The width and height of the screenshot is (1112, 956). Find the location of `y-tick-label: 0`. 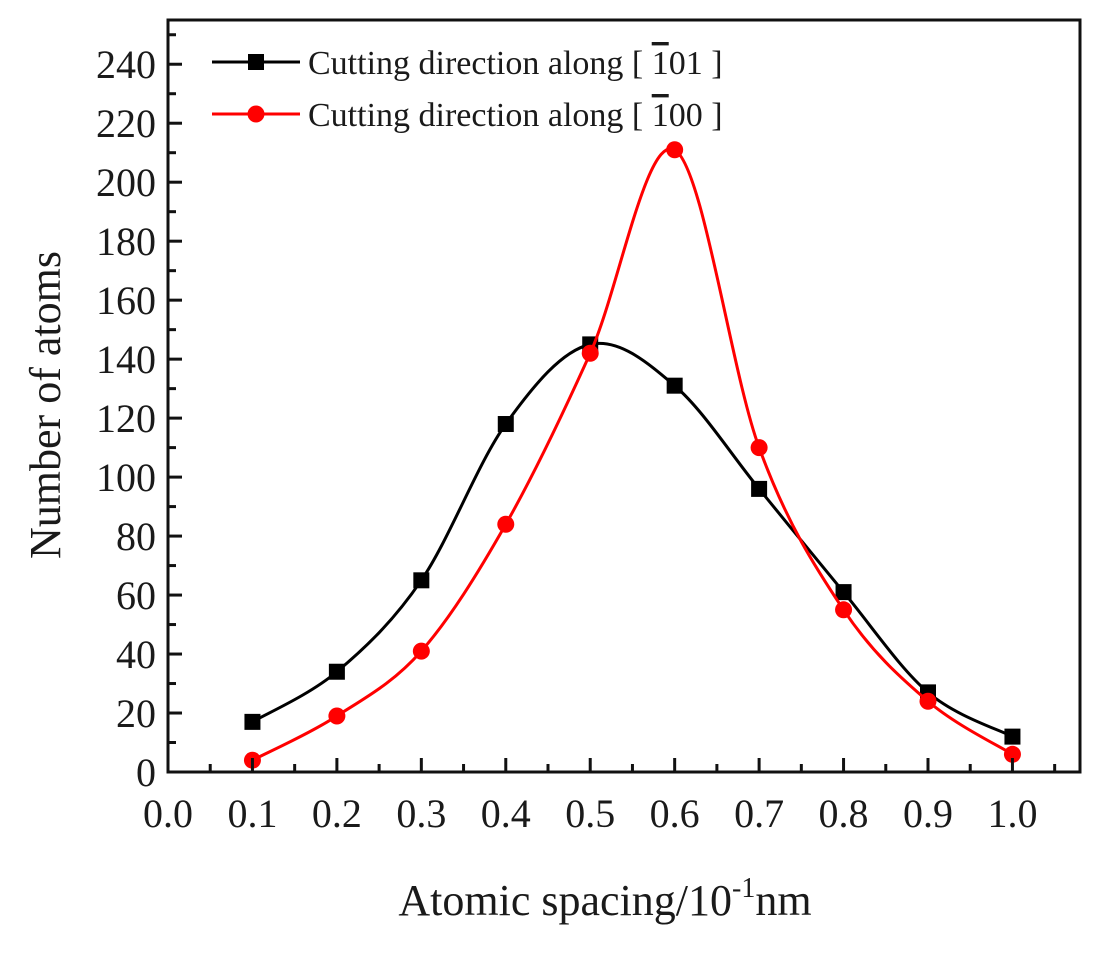

y-tick-label: 0 is located at coordinates (146, 772).